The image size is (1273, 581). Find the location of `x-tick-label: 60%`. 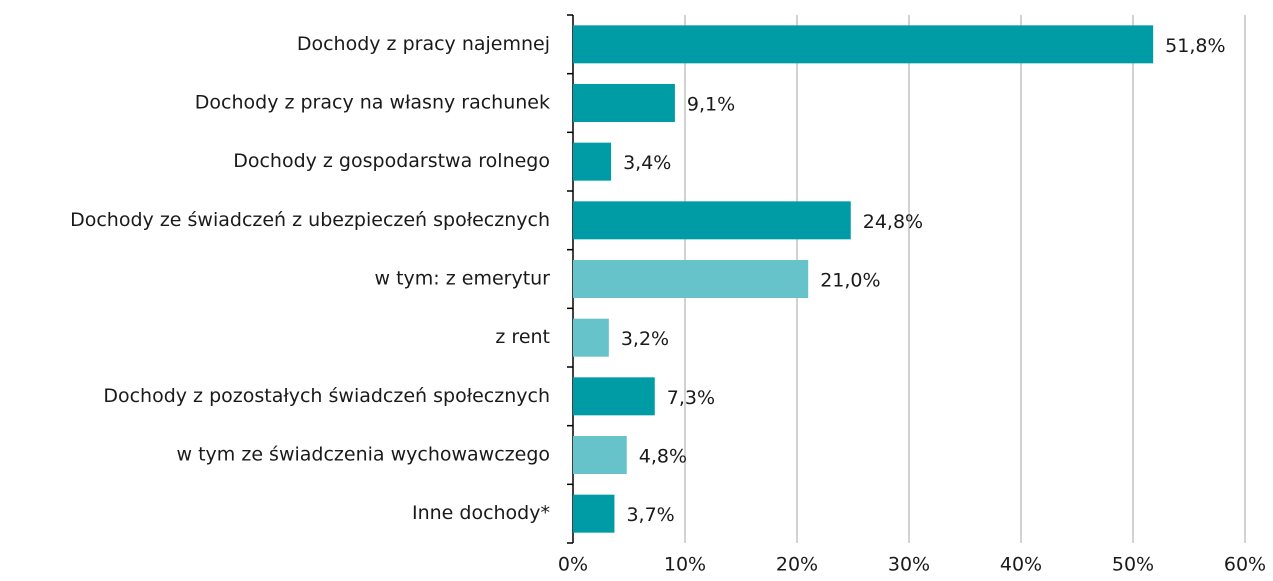

x-tick-label: 60% is located at coordinates (1245, 565).